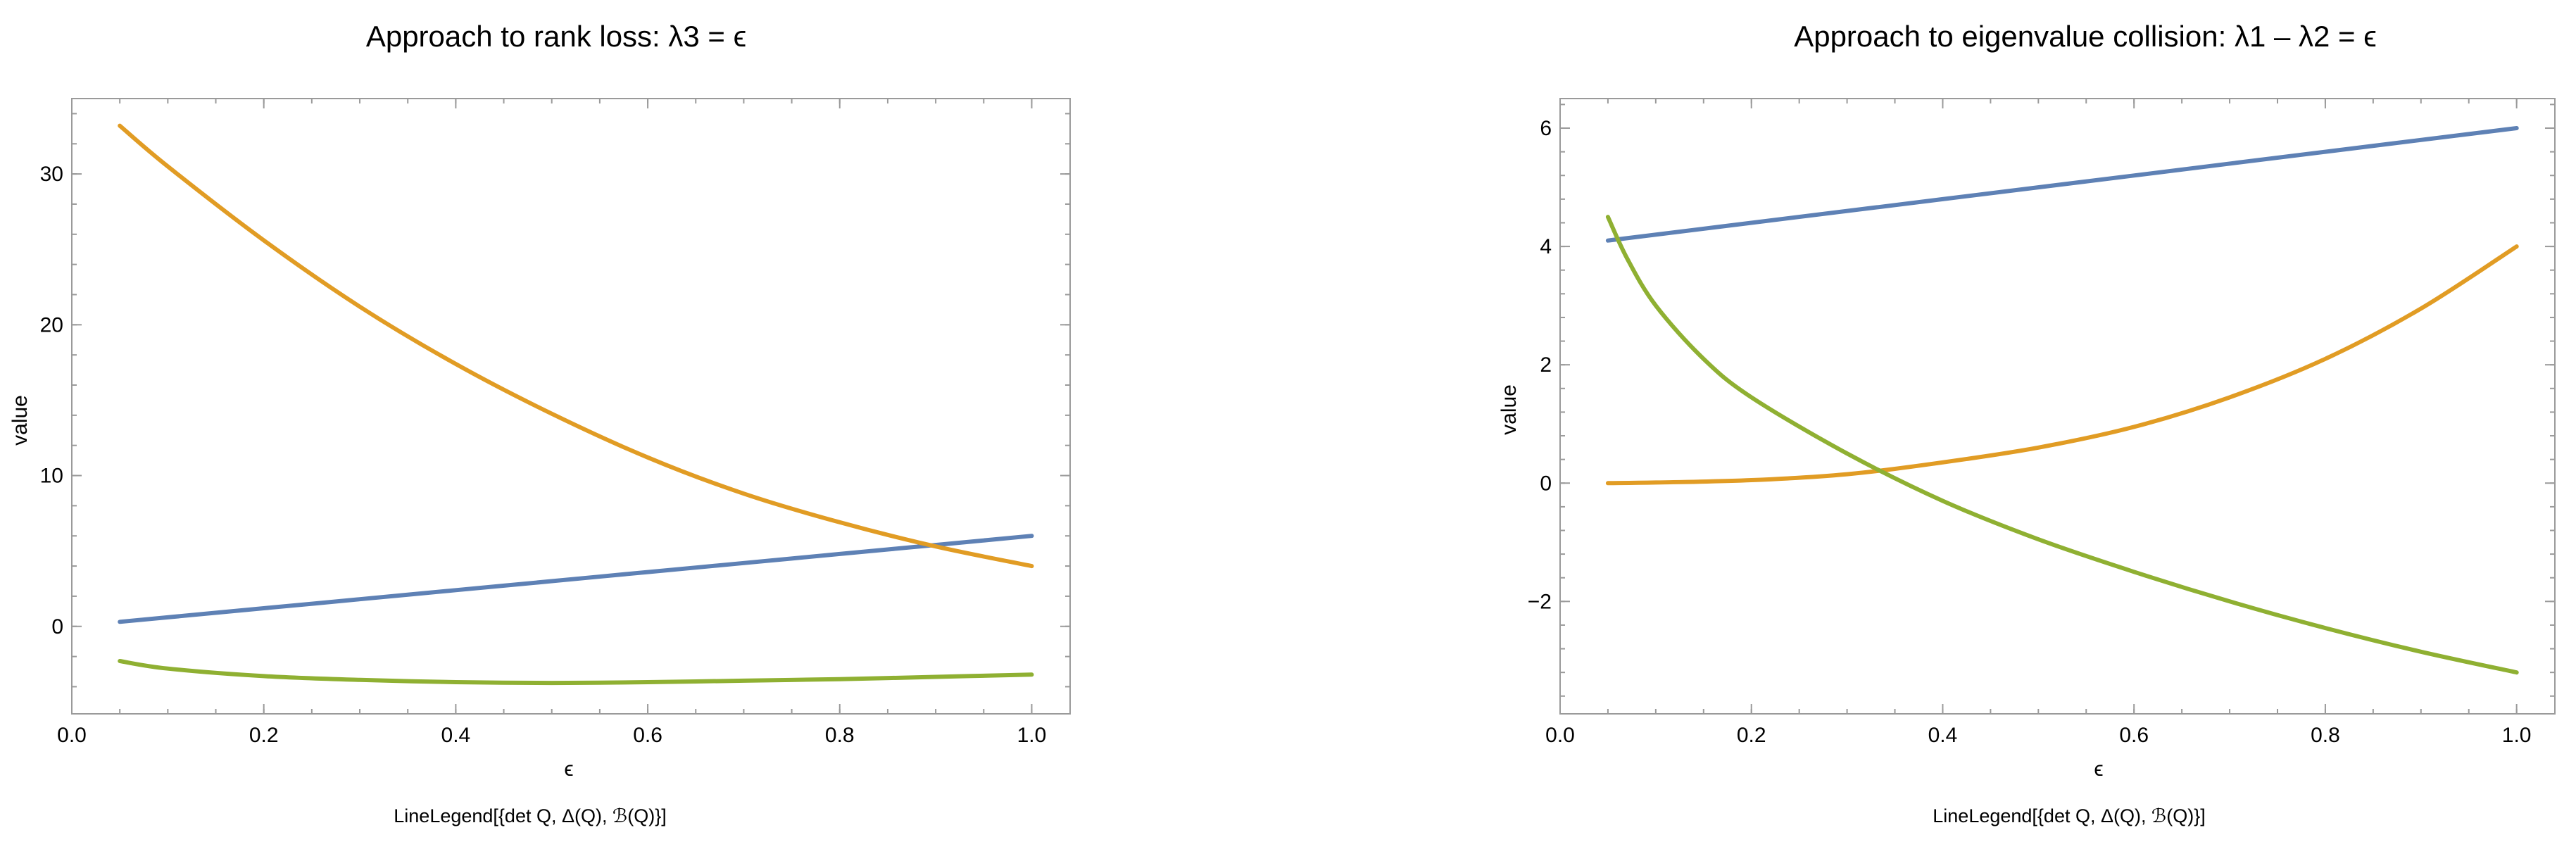 The width and height of the screenshot is (2576, 849). Describe the element at coordinates (1546, 365) in the screenshot. I see `y-tick-label: 2` at that location.